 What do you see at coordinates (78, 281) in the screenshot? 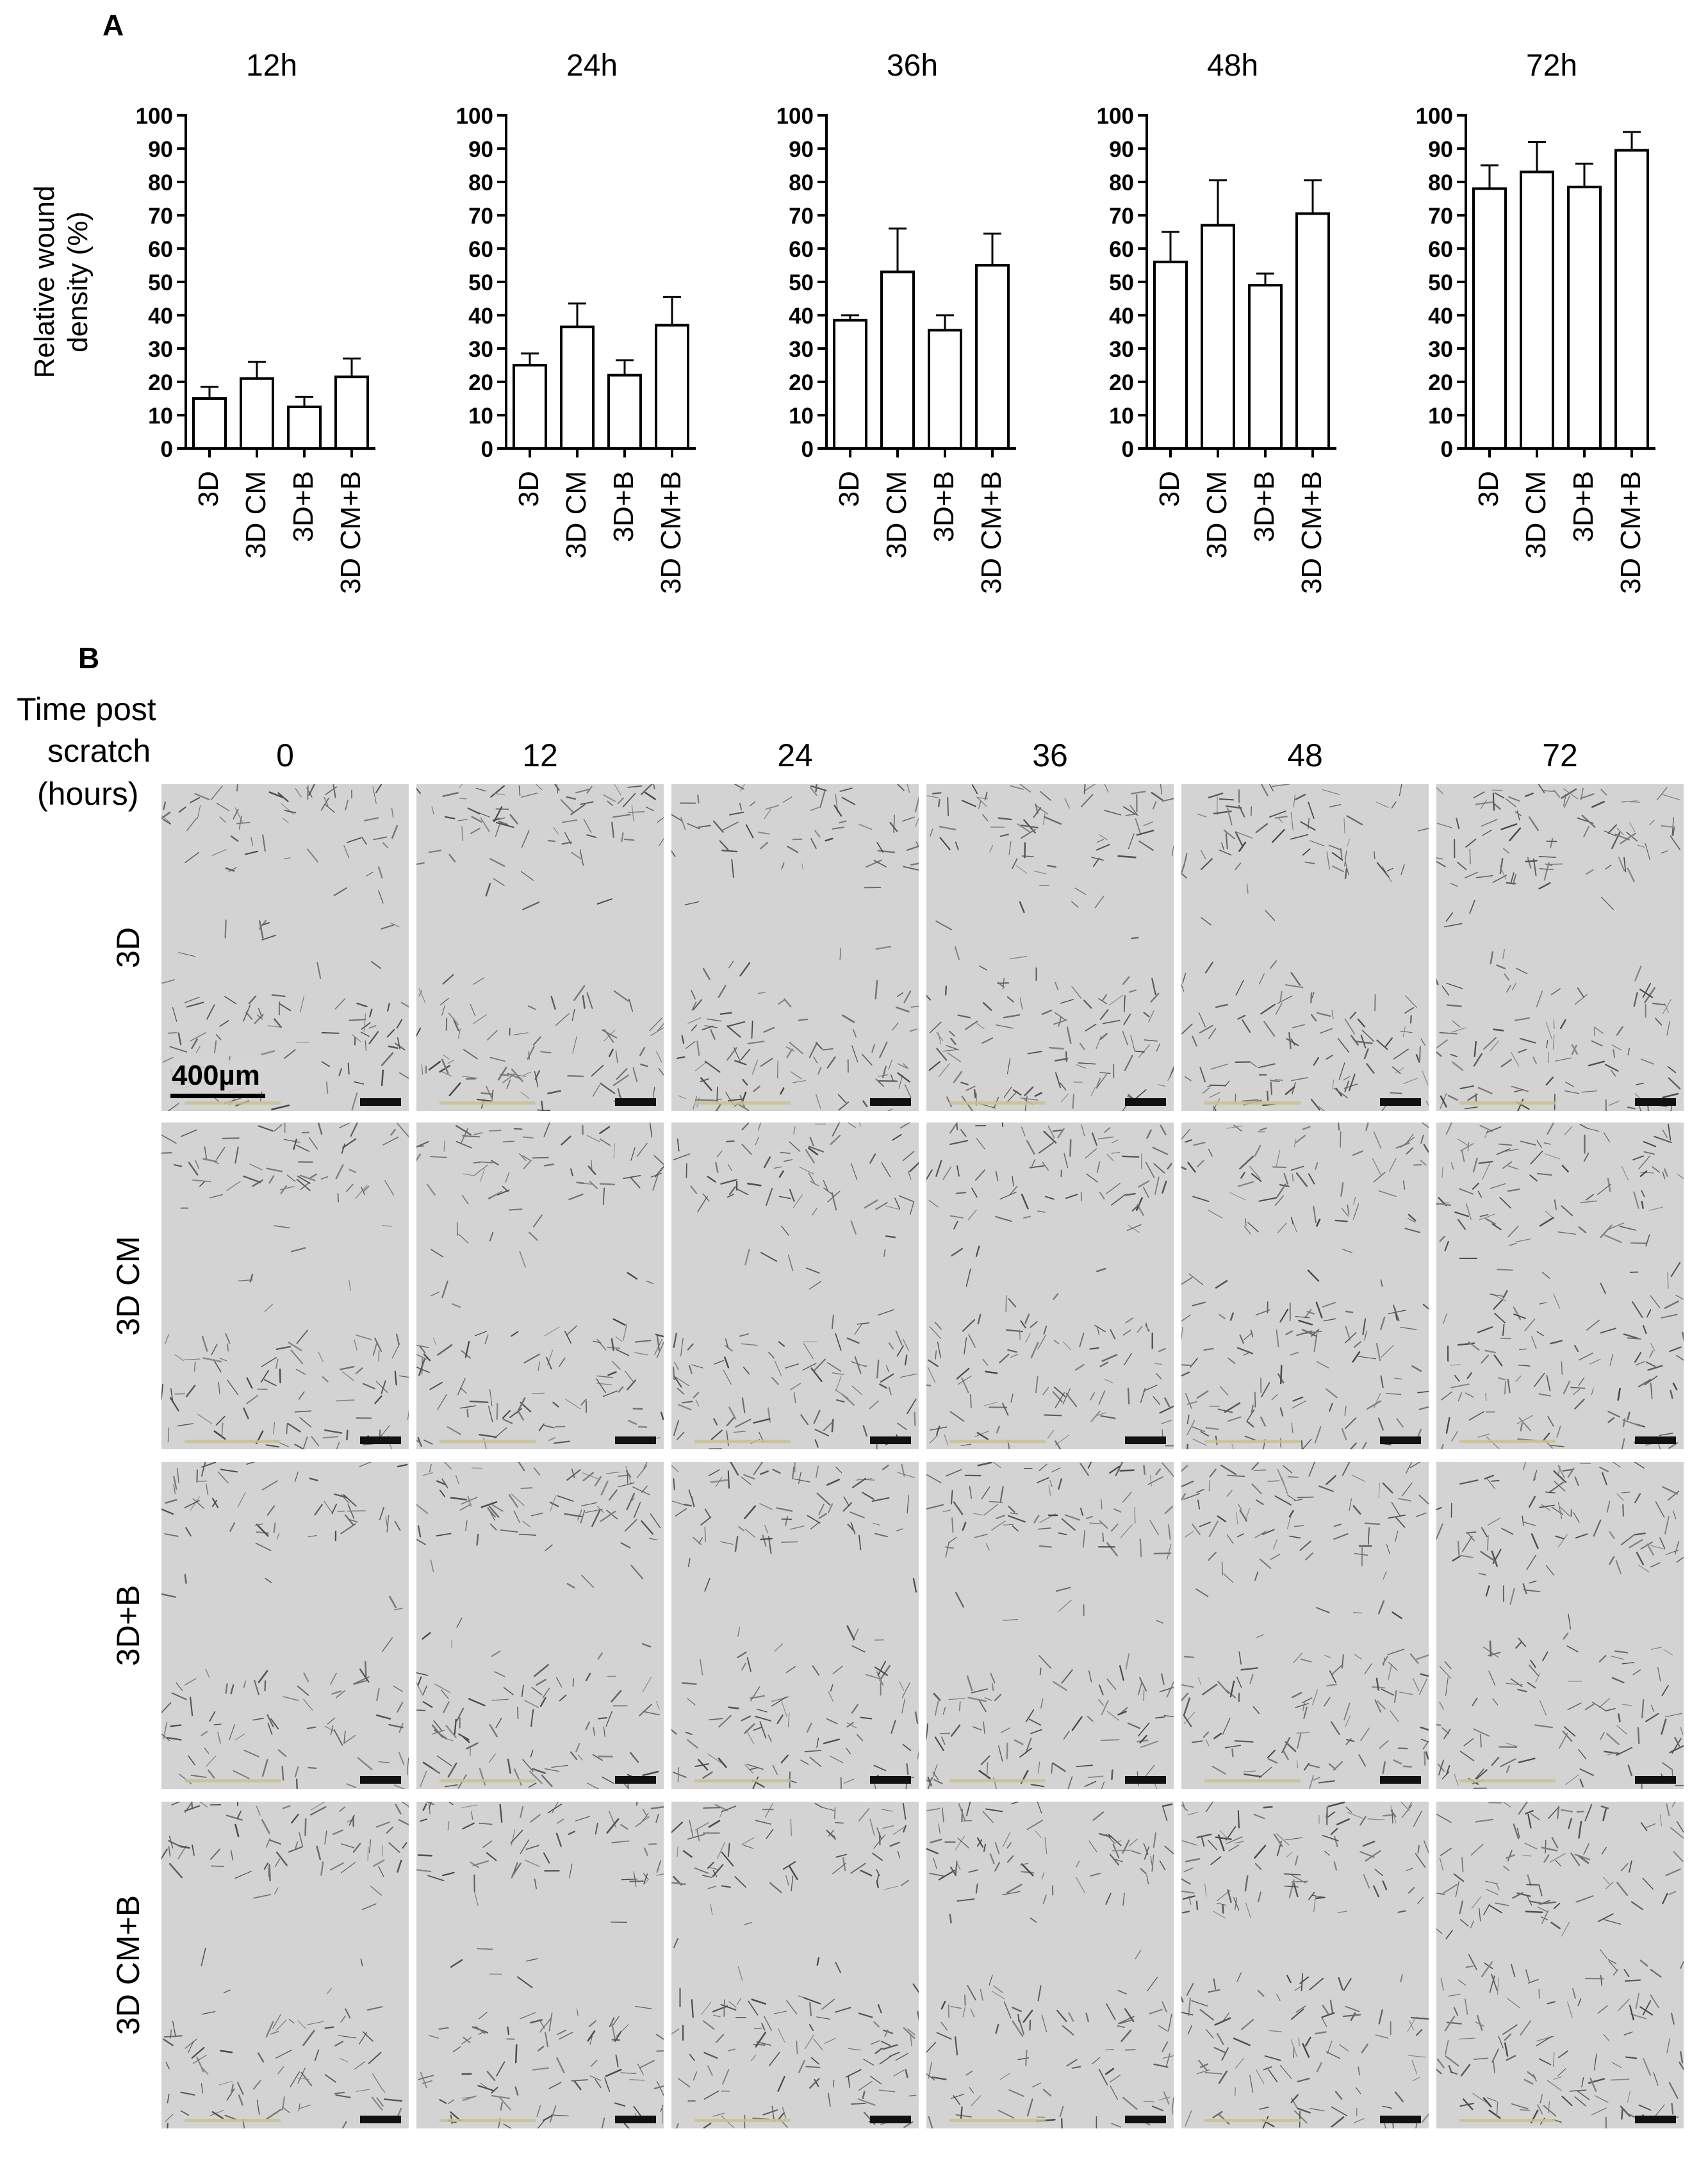
I see `y-axis-label-line: density (%)` at bounding box center [78, 281].